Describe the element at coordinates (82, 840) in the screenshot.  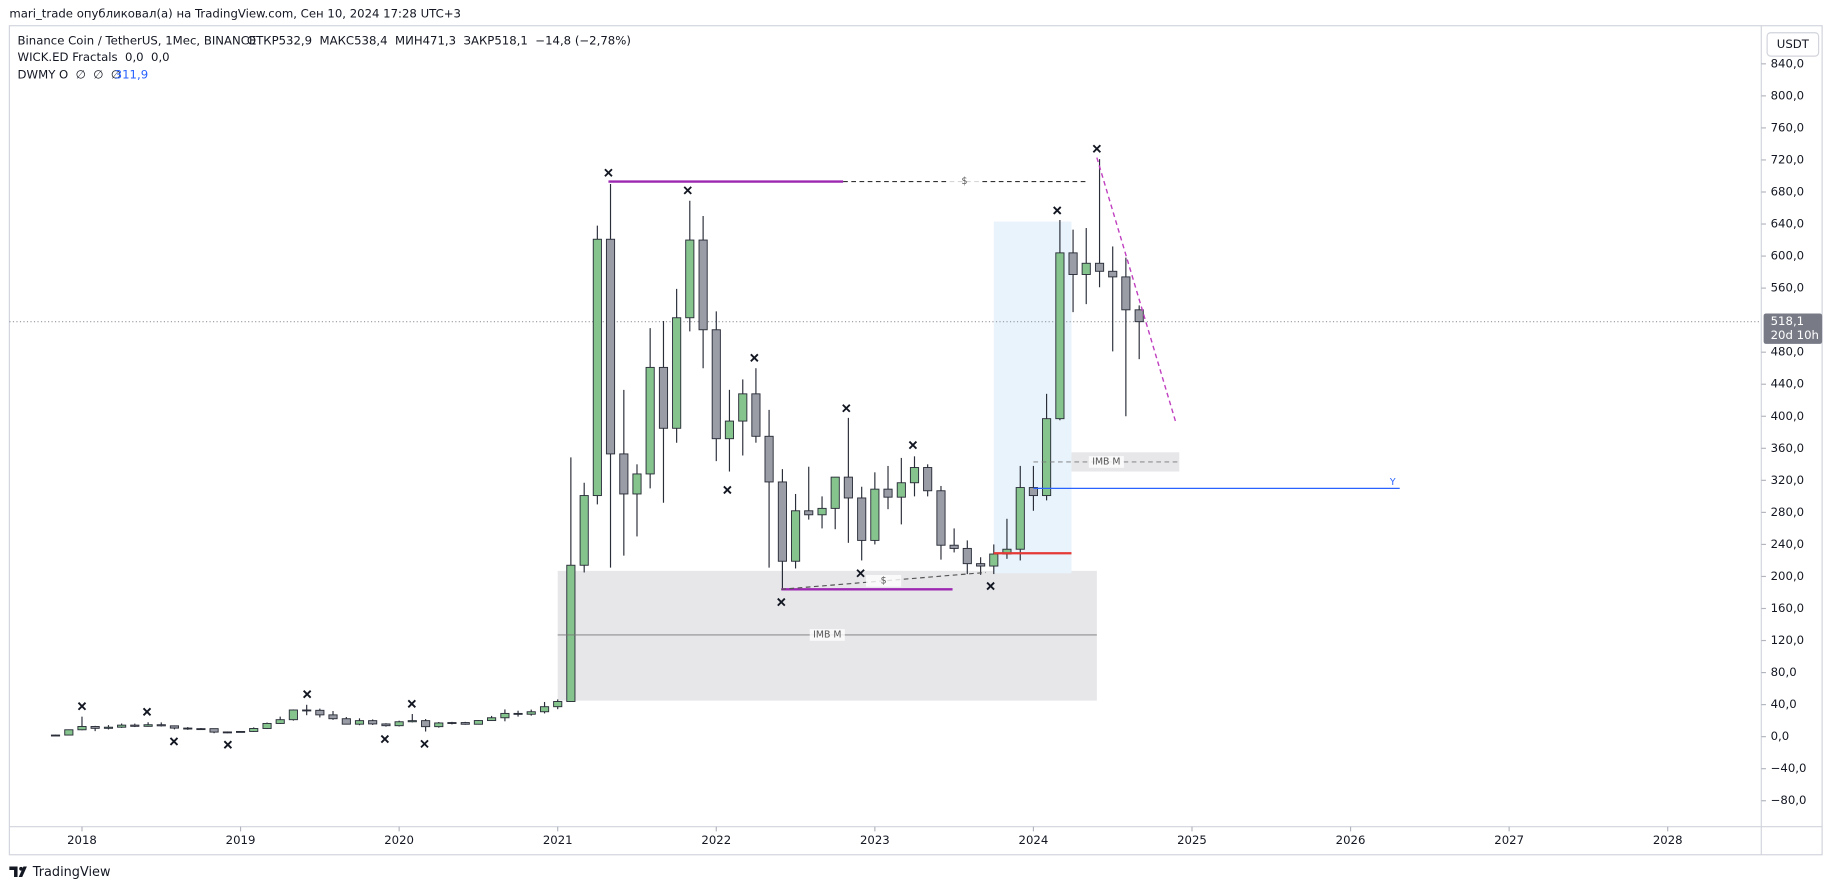
I see `x-tick-label: 2018` at that location.